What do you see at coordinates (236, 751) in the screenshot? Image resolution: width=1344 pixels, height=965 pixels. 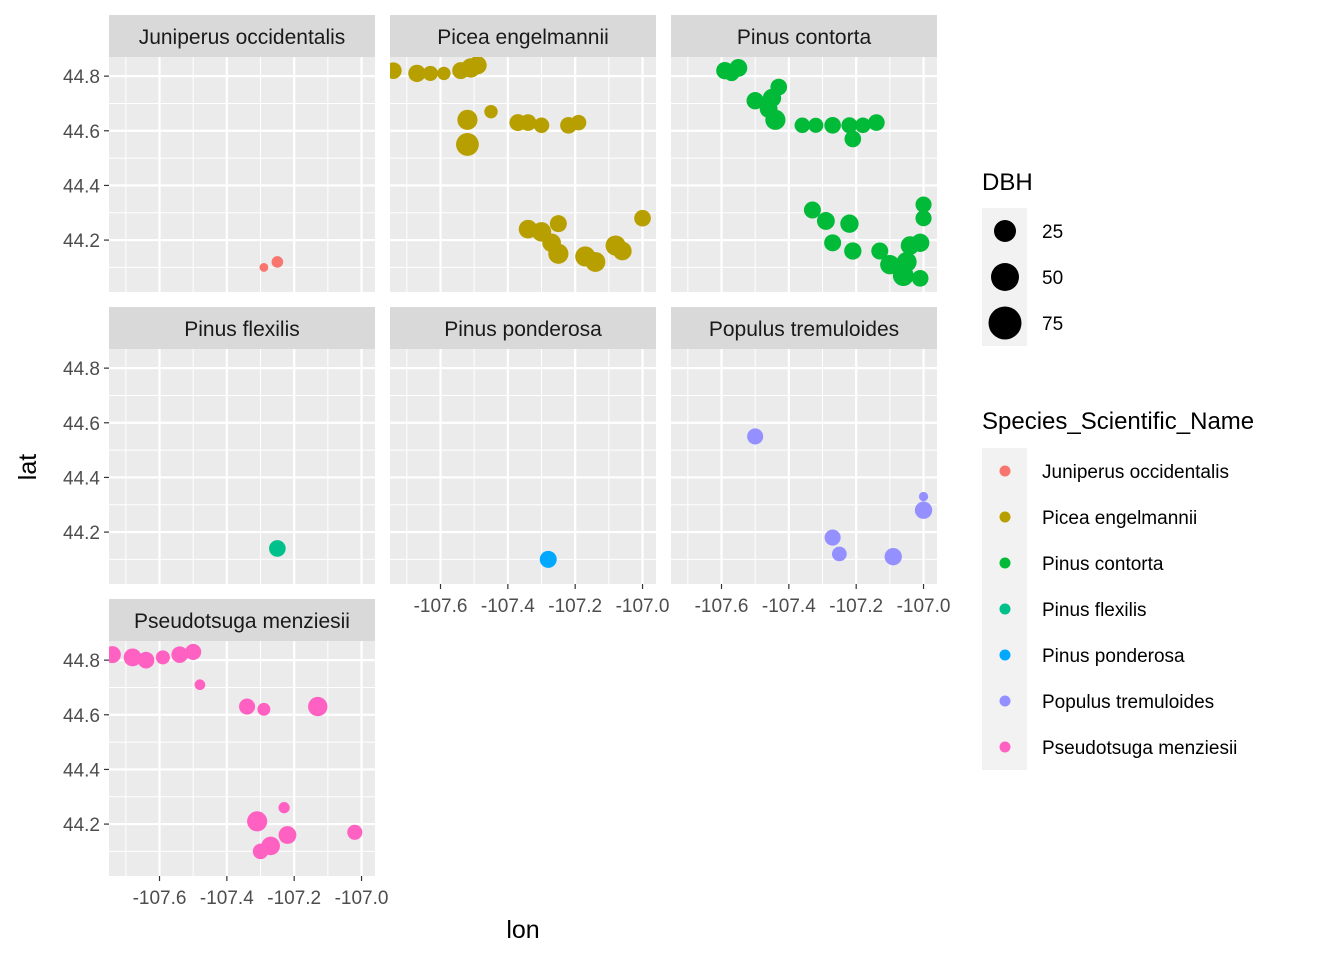 I see `points-pseudotsuga-menziesii` at bounding box center [236, 751].